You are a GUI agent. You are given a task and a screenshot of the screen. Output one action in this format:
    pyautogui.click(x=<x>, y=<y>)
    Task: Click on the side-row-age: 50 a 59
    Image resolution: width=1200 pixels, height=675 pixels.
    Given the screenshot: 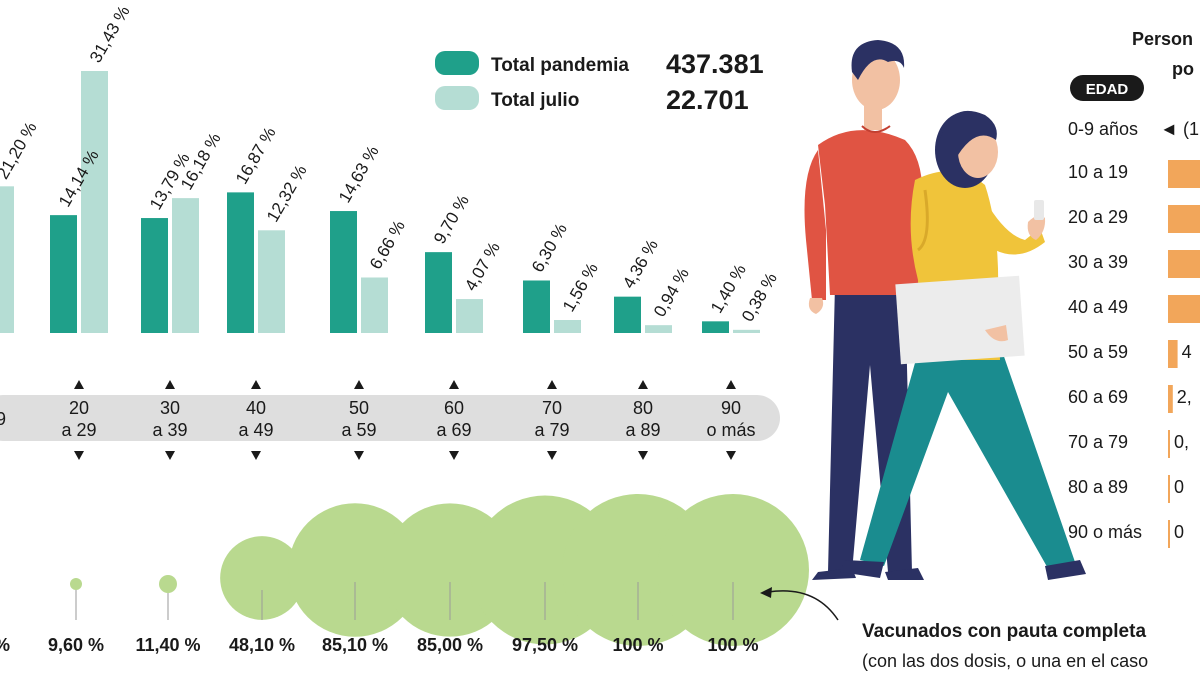 What is the action you would take?
    pyautogui.click(x=1098, y=352)
    